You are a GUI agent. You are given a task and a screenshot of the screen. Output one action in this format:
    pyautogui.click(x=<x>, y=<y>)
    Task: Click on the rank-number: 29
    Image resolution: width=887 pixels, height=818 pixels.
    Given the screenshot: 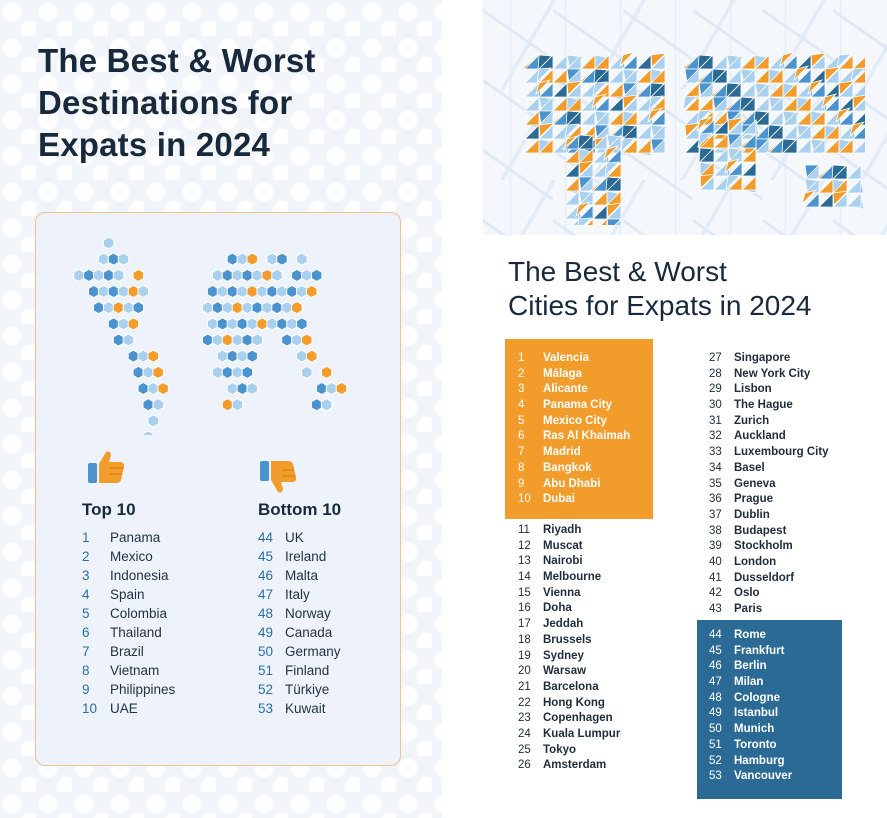 What is the action you would take?
    pyautogui.click(x=715, y=389)
    